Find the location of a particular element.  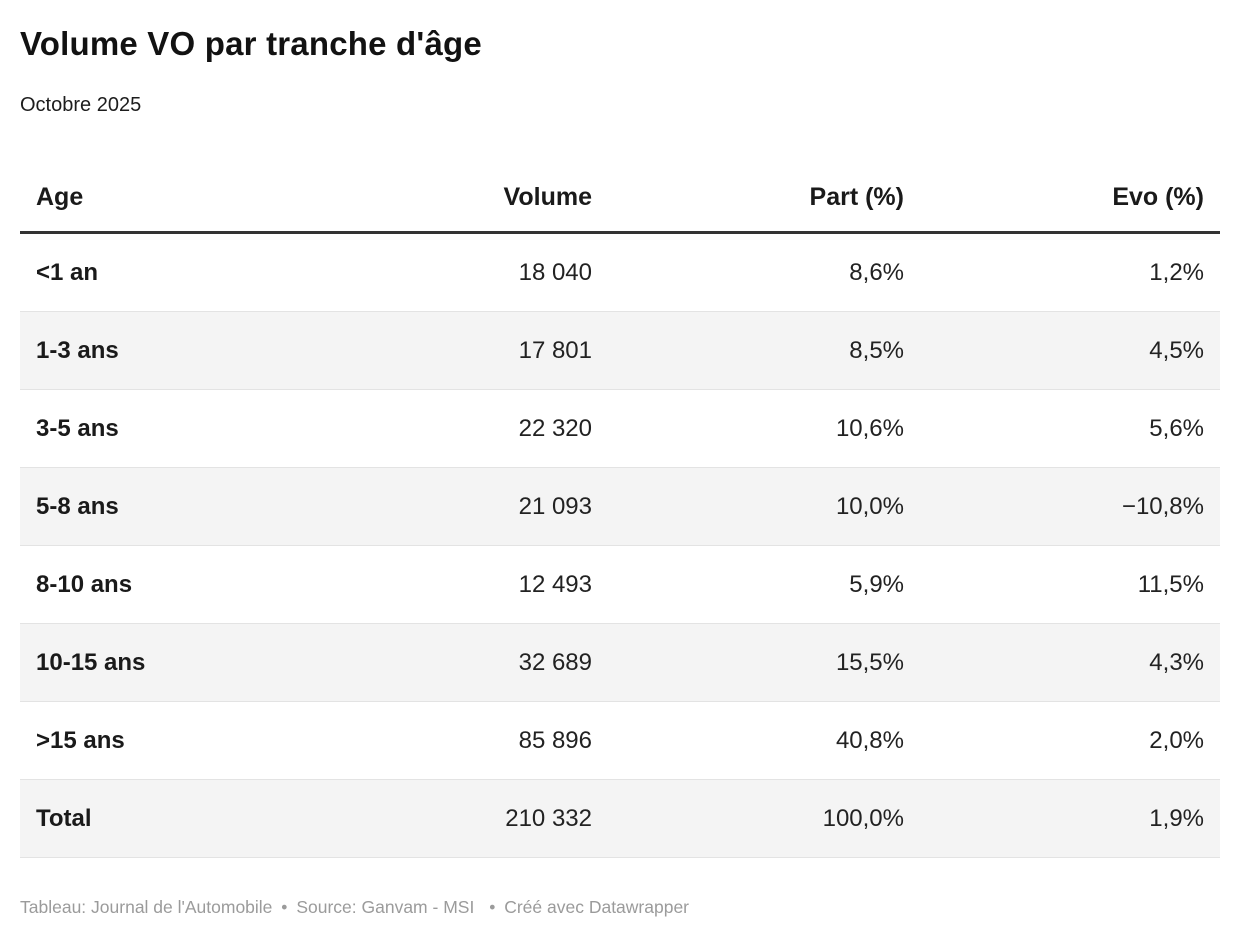

cell-age: 5-8 ans is located at coordinates (188, 506).